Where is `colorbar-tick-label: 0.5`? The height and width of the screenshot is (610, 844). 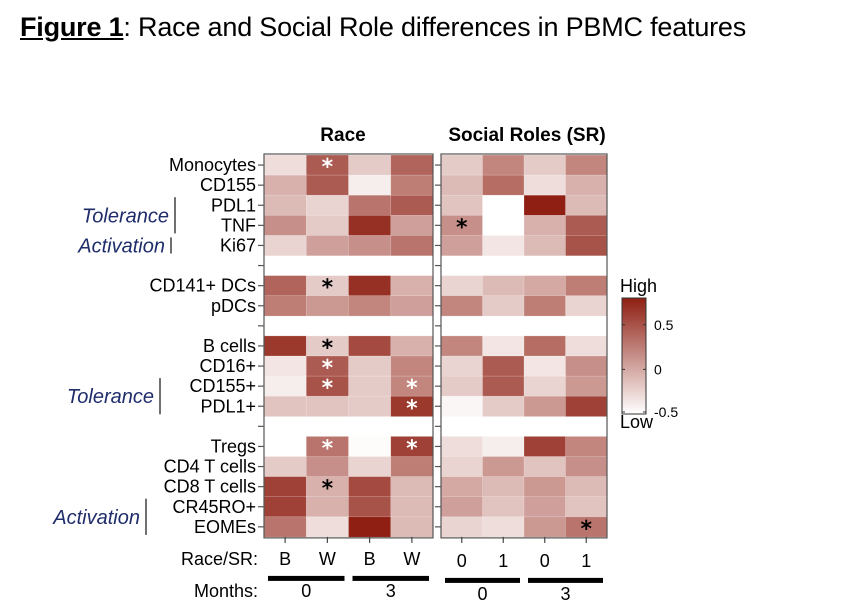
colorbar-tick-label: 0.5 is located at coordinates (664, 325).